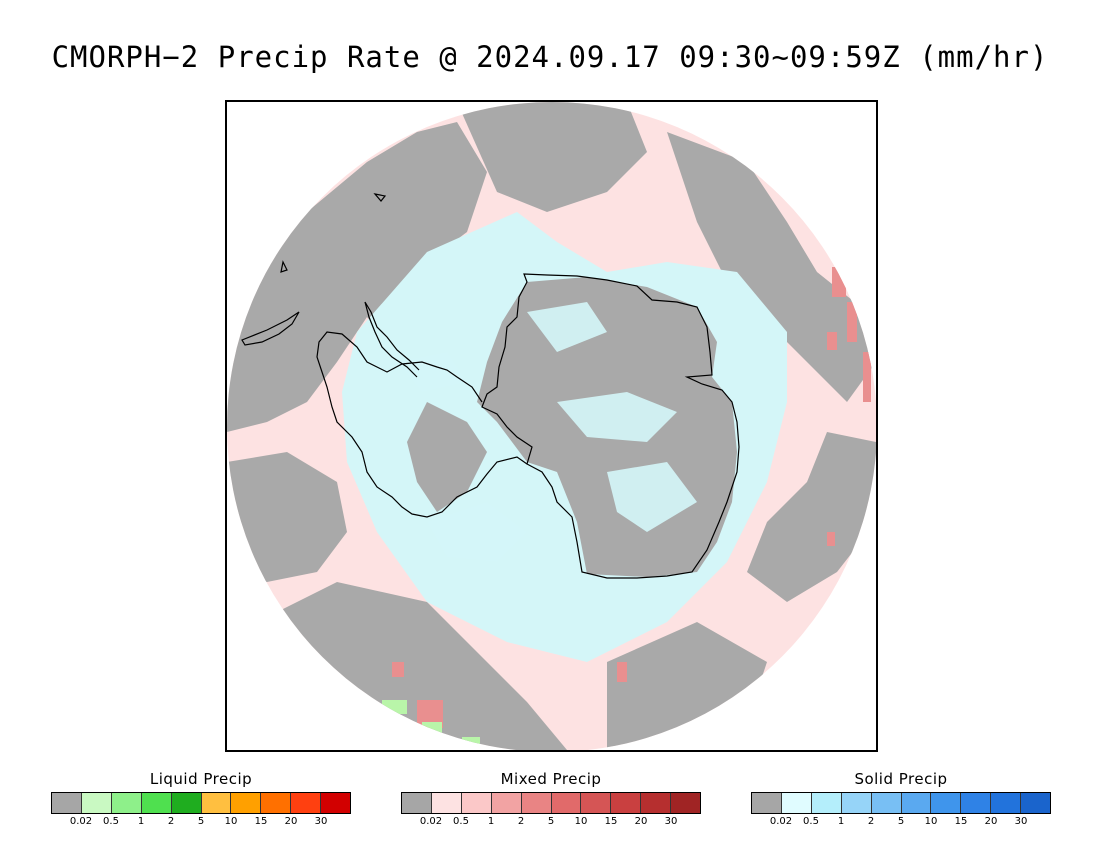 This screenshot has height=850, width=1100. What do you see at coordinates (201, 779) in the screenshot?
I see `legend-title: Liquid Precip` at bounding box center [201, 779].